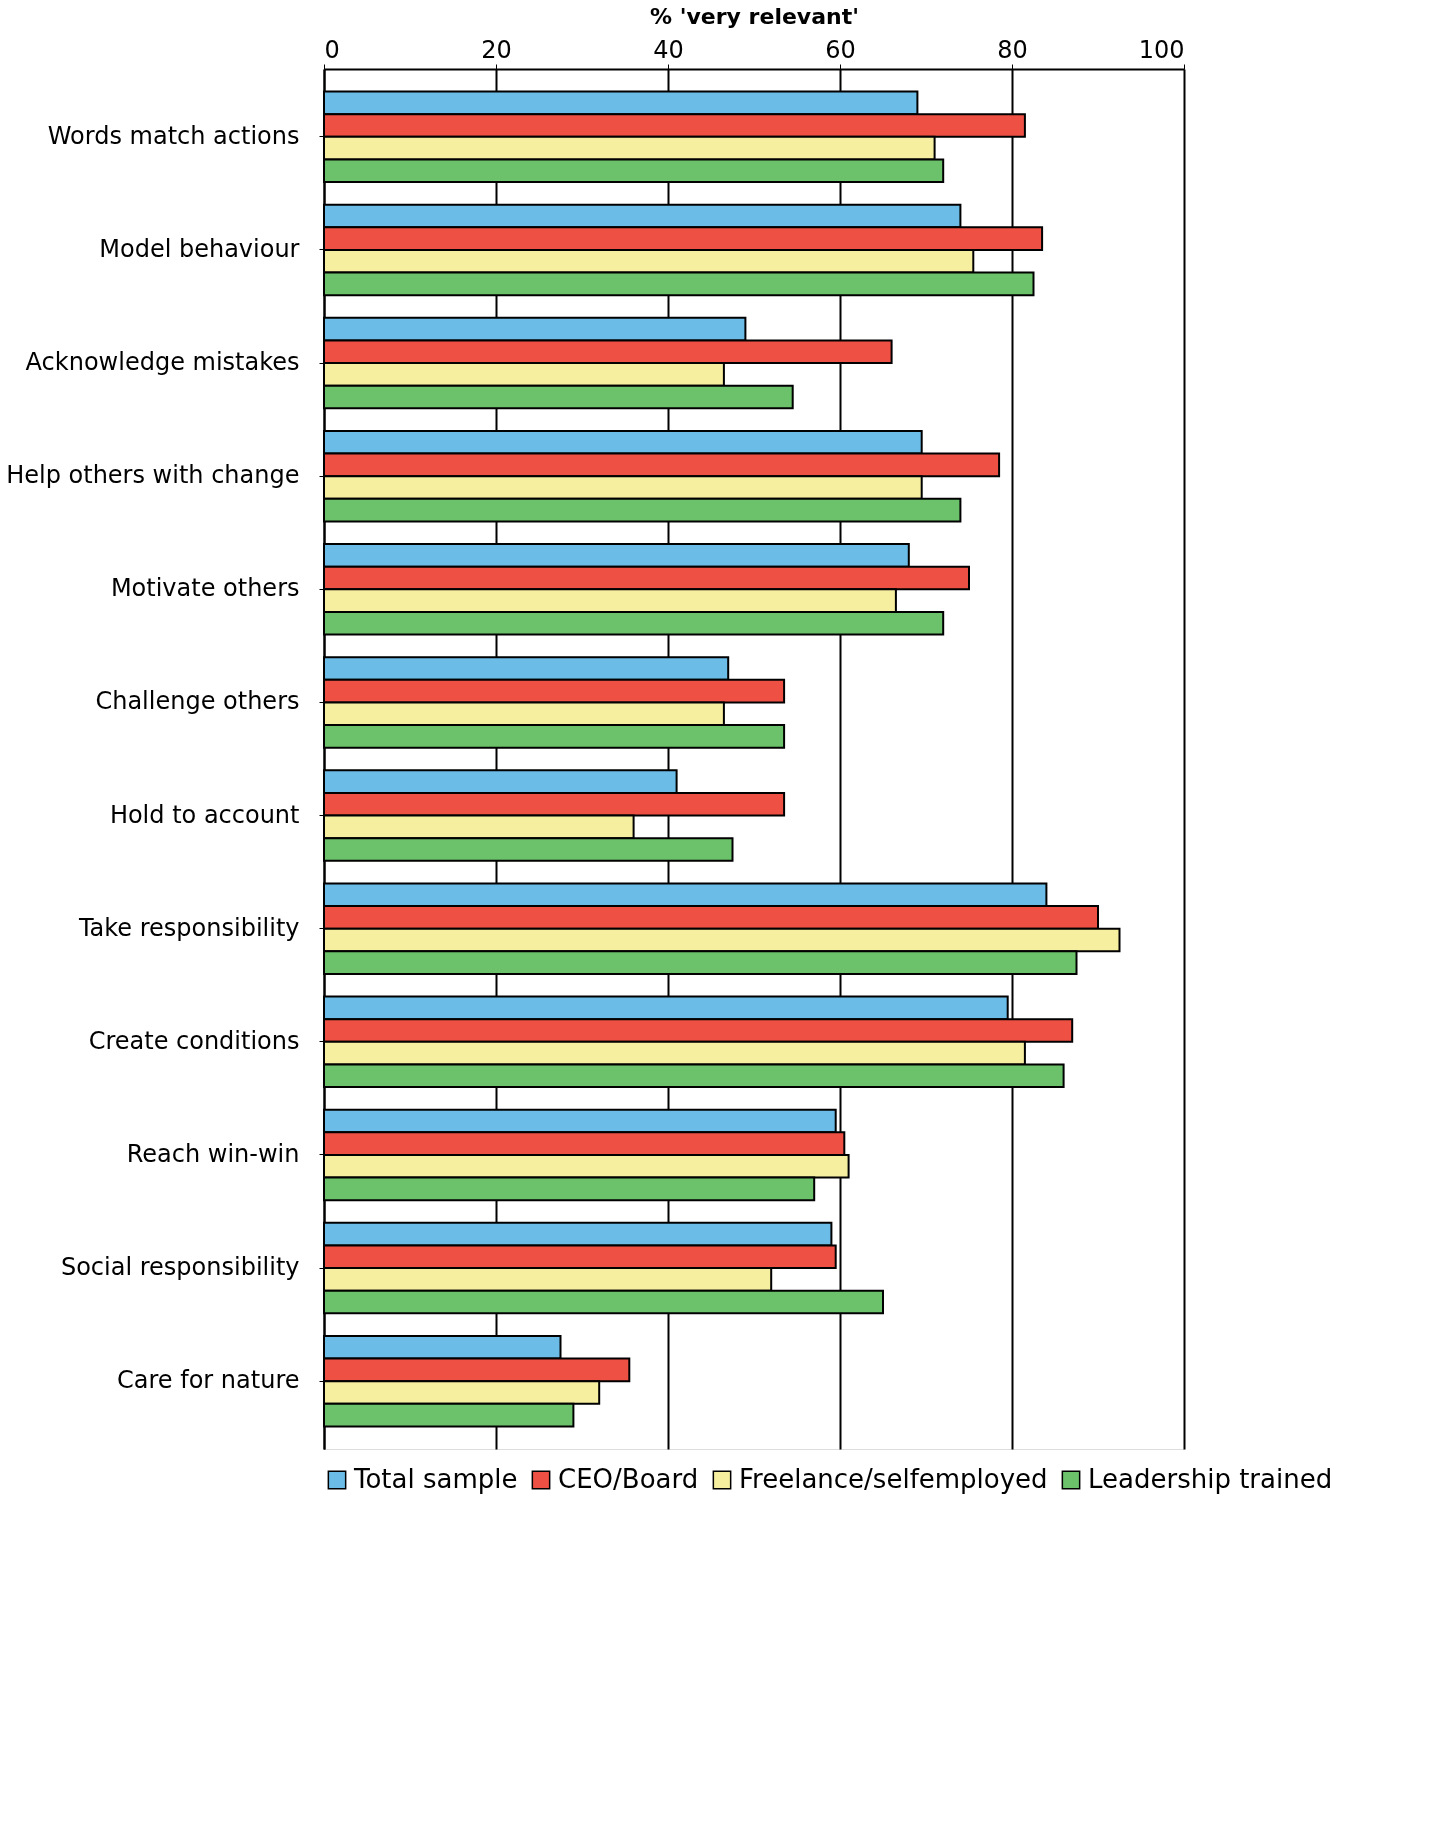 This screenshot has width=1429, height=1842. Describe the element at coordinates (194, 1040) in the screenshot. I see `y-tick-label: Create conditions` at that location.